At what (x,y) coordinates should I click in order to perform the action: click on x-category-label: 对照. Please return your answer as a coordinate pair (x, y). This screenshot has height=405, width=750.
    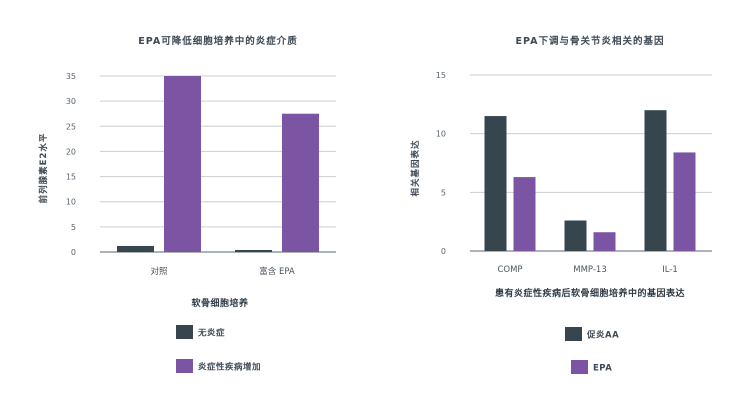
    Looking at the image, I should click on (159, 271).